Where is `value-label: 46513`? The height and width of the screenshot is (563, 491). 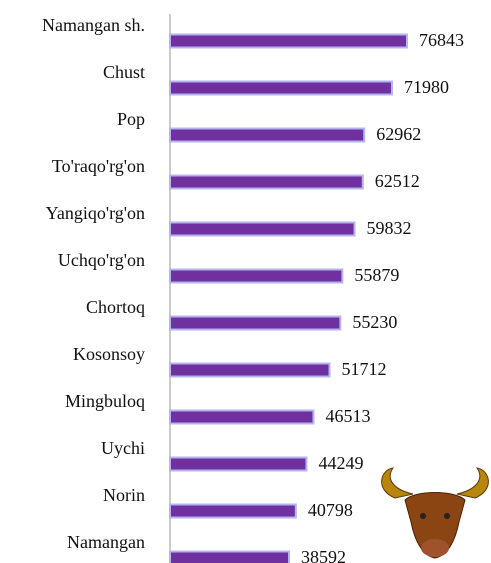
value-label: 46513 is located at coordinates (347, 416).